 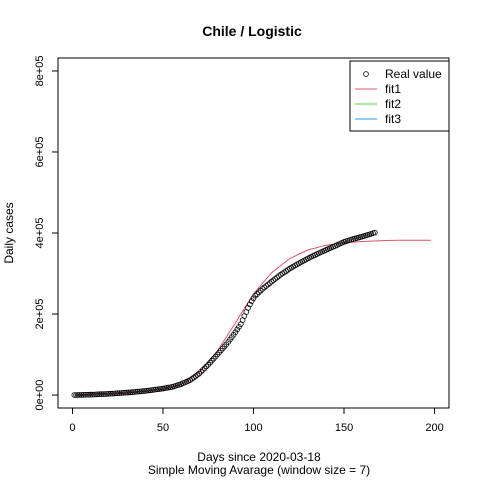 What do you see at coordinates (253, 428) in the screenshot?
I see `x-tick-label: 100` at bounding box center [253, 428].